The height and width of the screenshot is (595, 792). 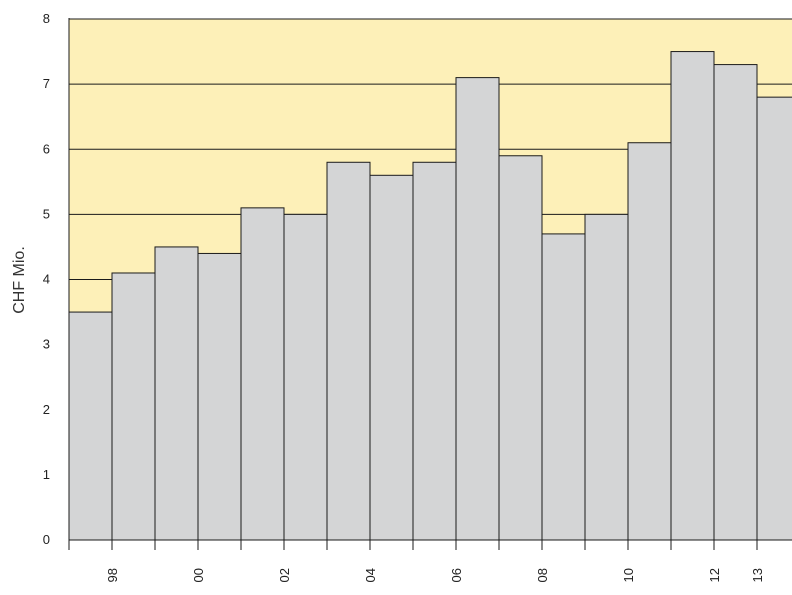 What do you see at coordinates (370, 575) in the screenshot?
I see `x-tick-label: 04` at bounding box center [370, 575].